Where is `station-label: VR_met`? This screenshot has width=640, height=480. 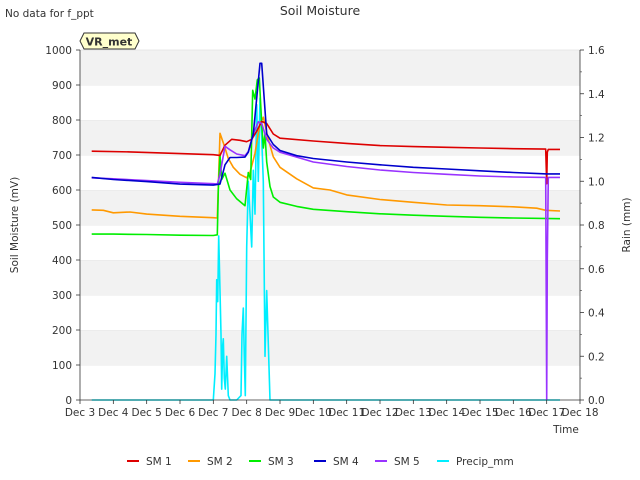 station-label: VR_met is located at coordinates (109, 42).